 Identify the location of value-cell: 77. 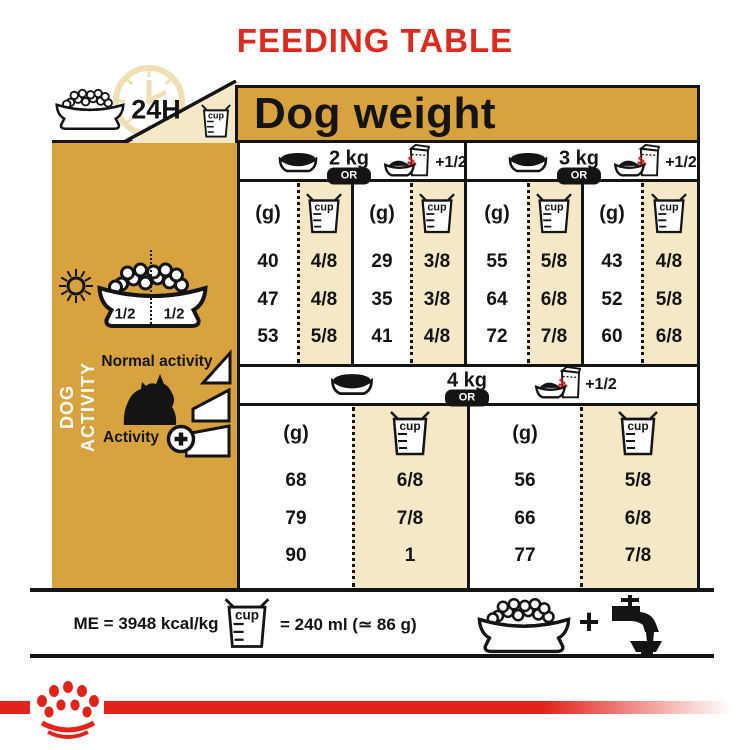
(525, 555).